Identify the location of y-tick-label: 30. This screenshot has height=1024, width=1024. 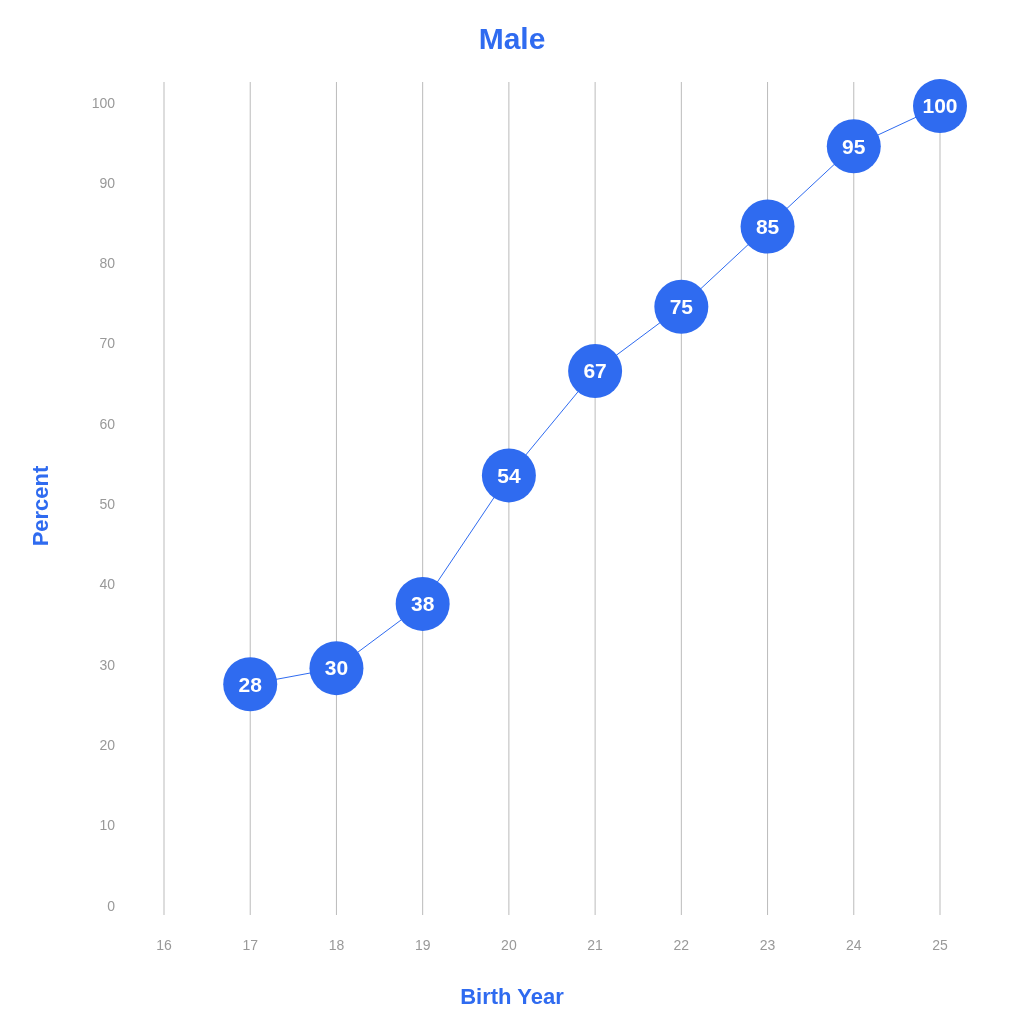
(107, 664).